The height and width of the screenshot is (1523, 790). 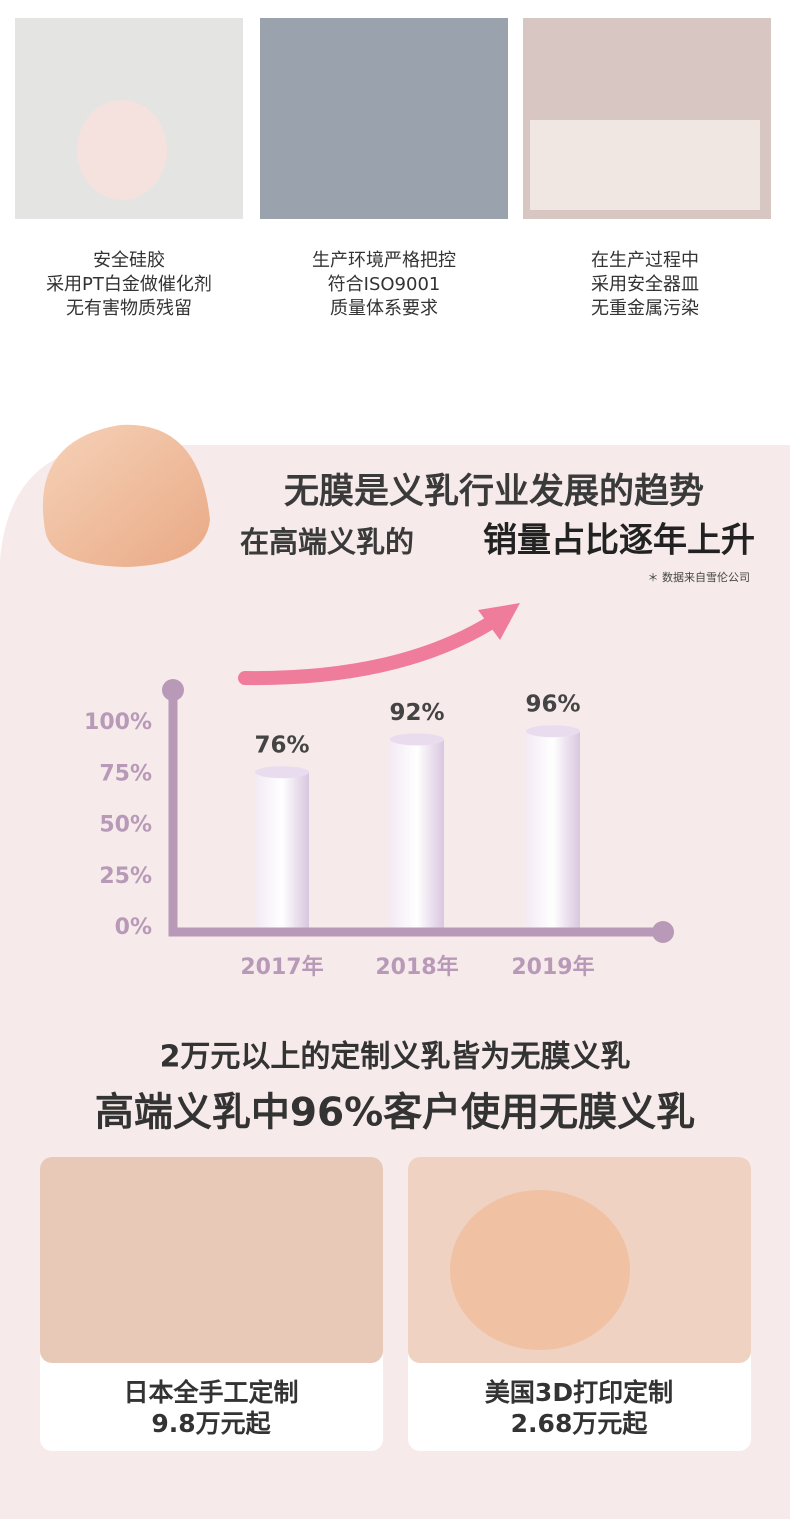 What do you see at coordinates (384, 284) in the screenshot?
I see `feature-text: 符合ISO9001` at bounding box center [384, 284].